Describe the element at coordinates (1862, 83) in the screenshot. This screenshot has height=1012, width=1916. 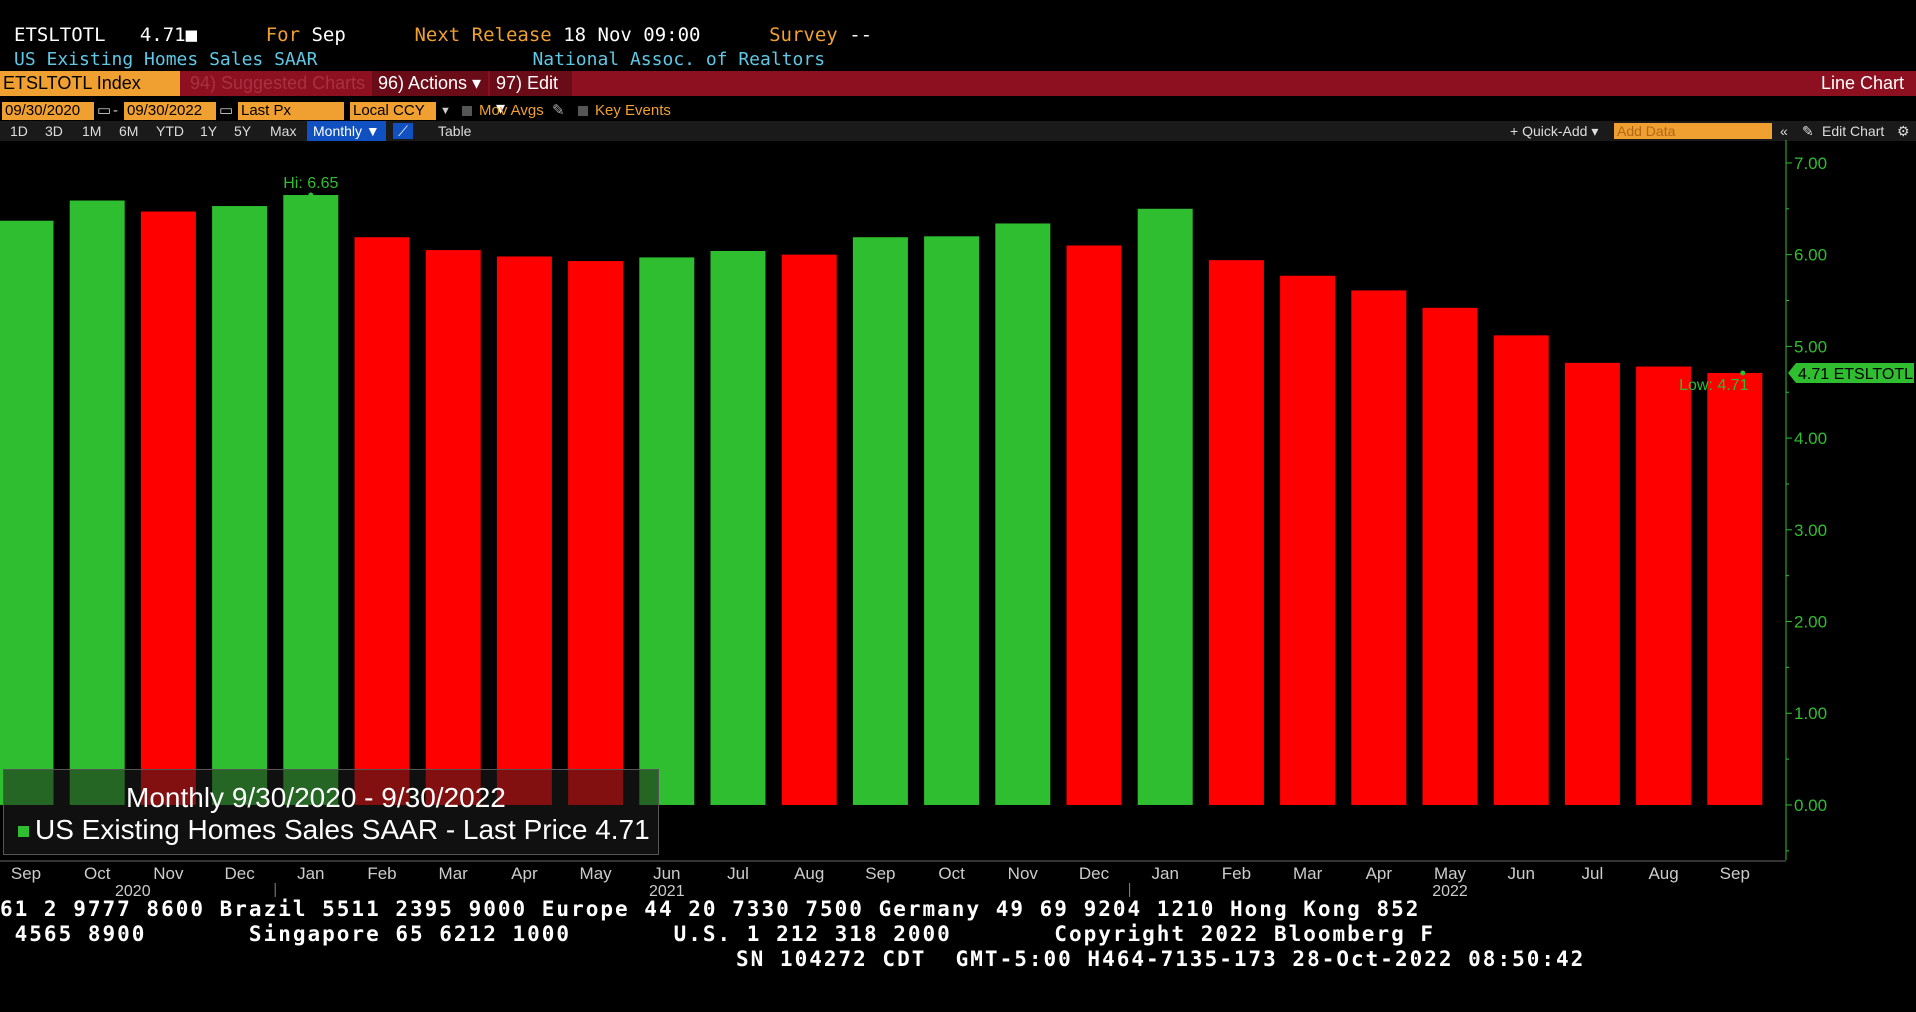
I see `chart-type-label: Line Chart` at that location.